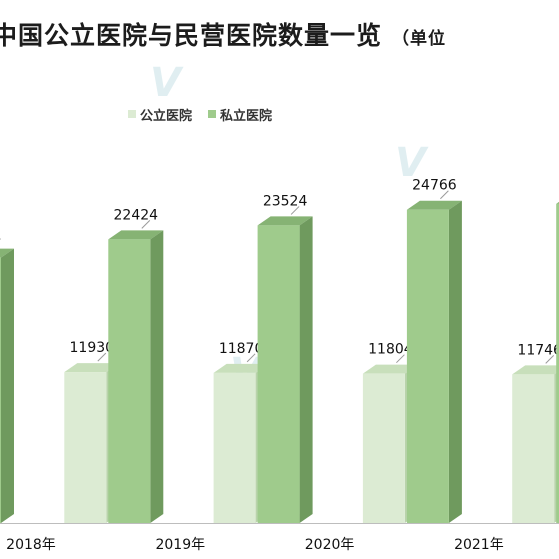 Image resolution: width=559 pixels, height=559 pixels. Describe the element at coordinates (479, 545) in the screenshot. I see `x-tick-label: 2021年` at that location.